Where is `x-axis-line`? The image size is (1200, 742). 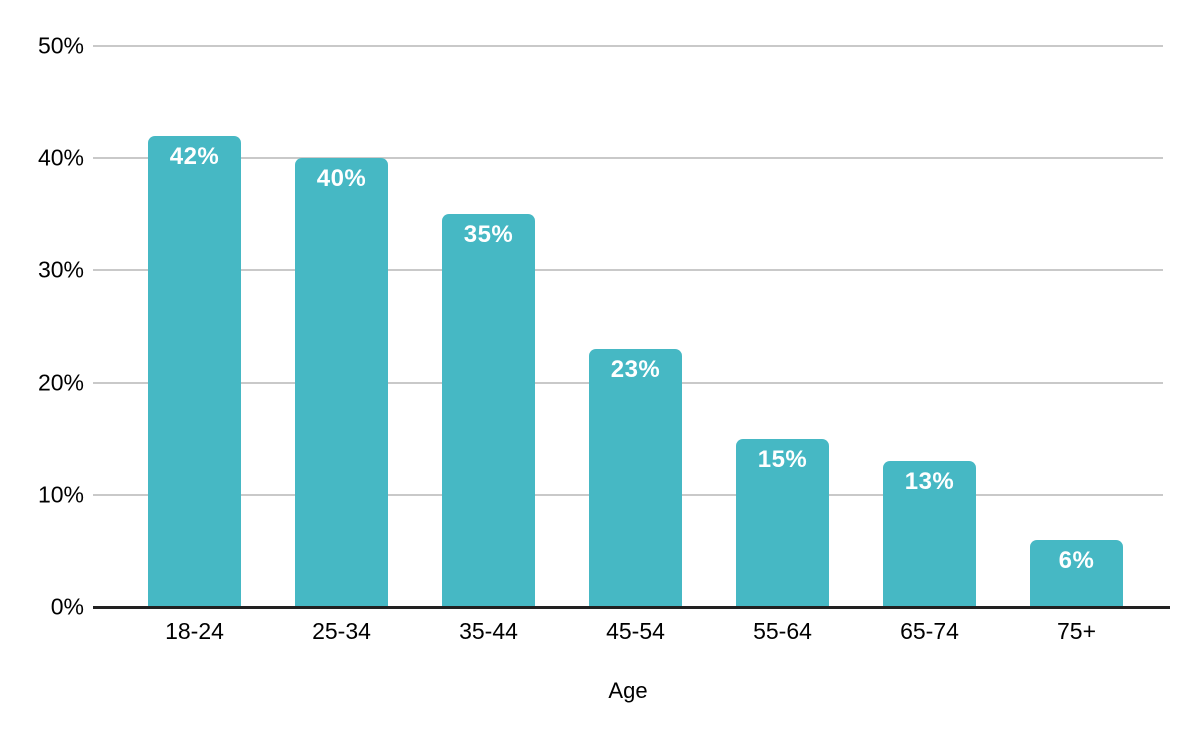
x-axis-line is located at coordinates (631, 607).